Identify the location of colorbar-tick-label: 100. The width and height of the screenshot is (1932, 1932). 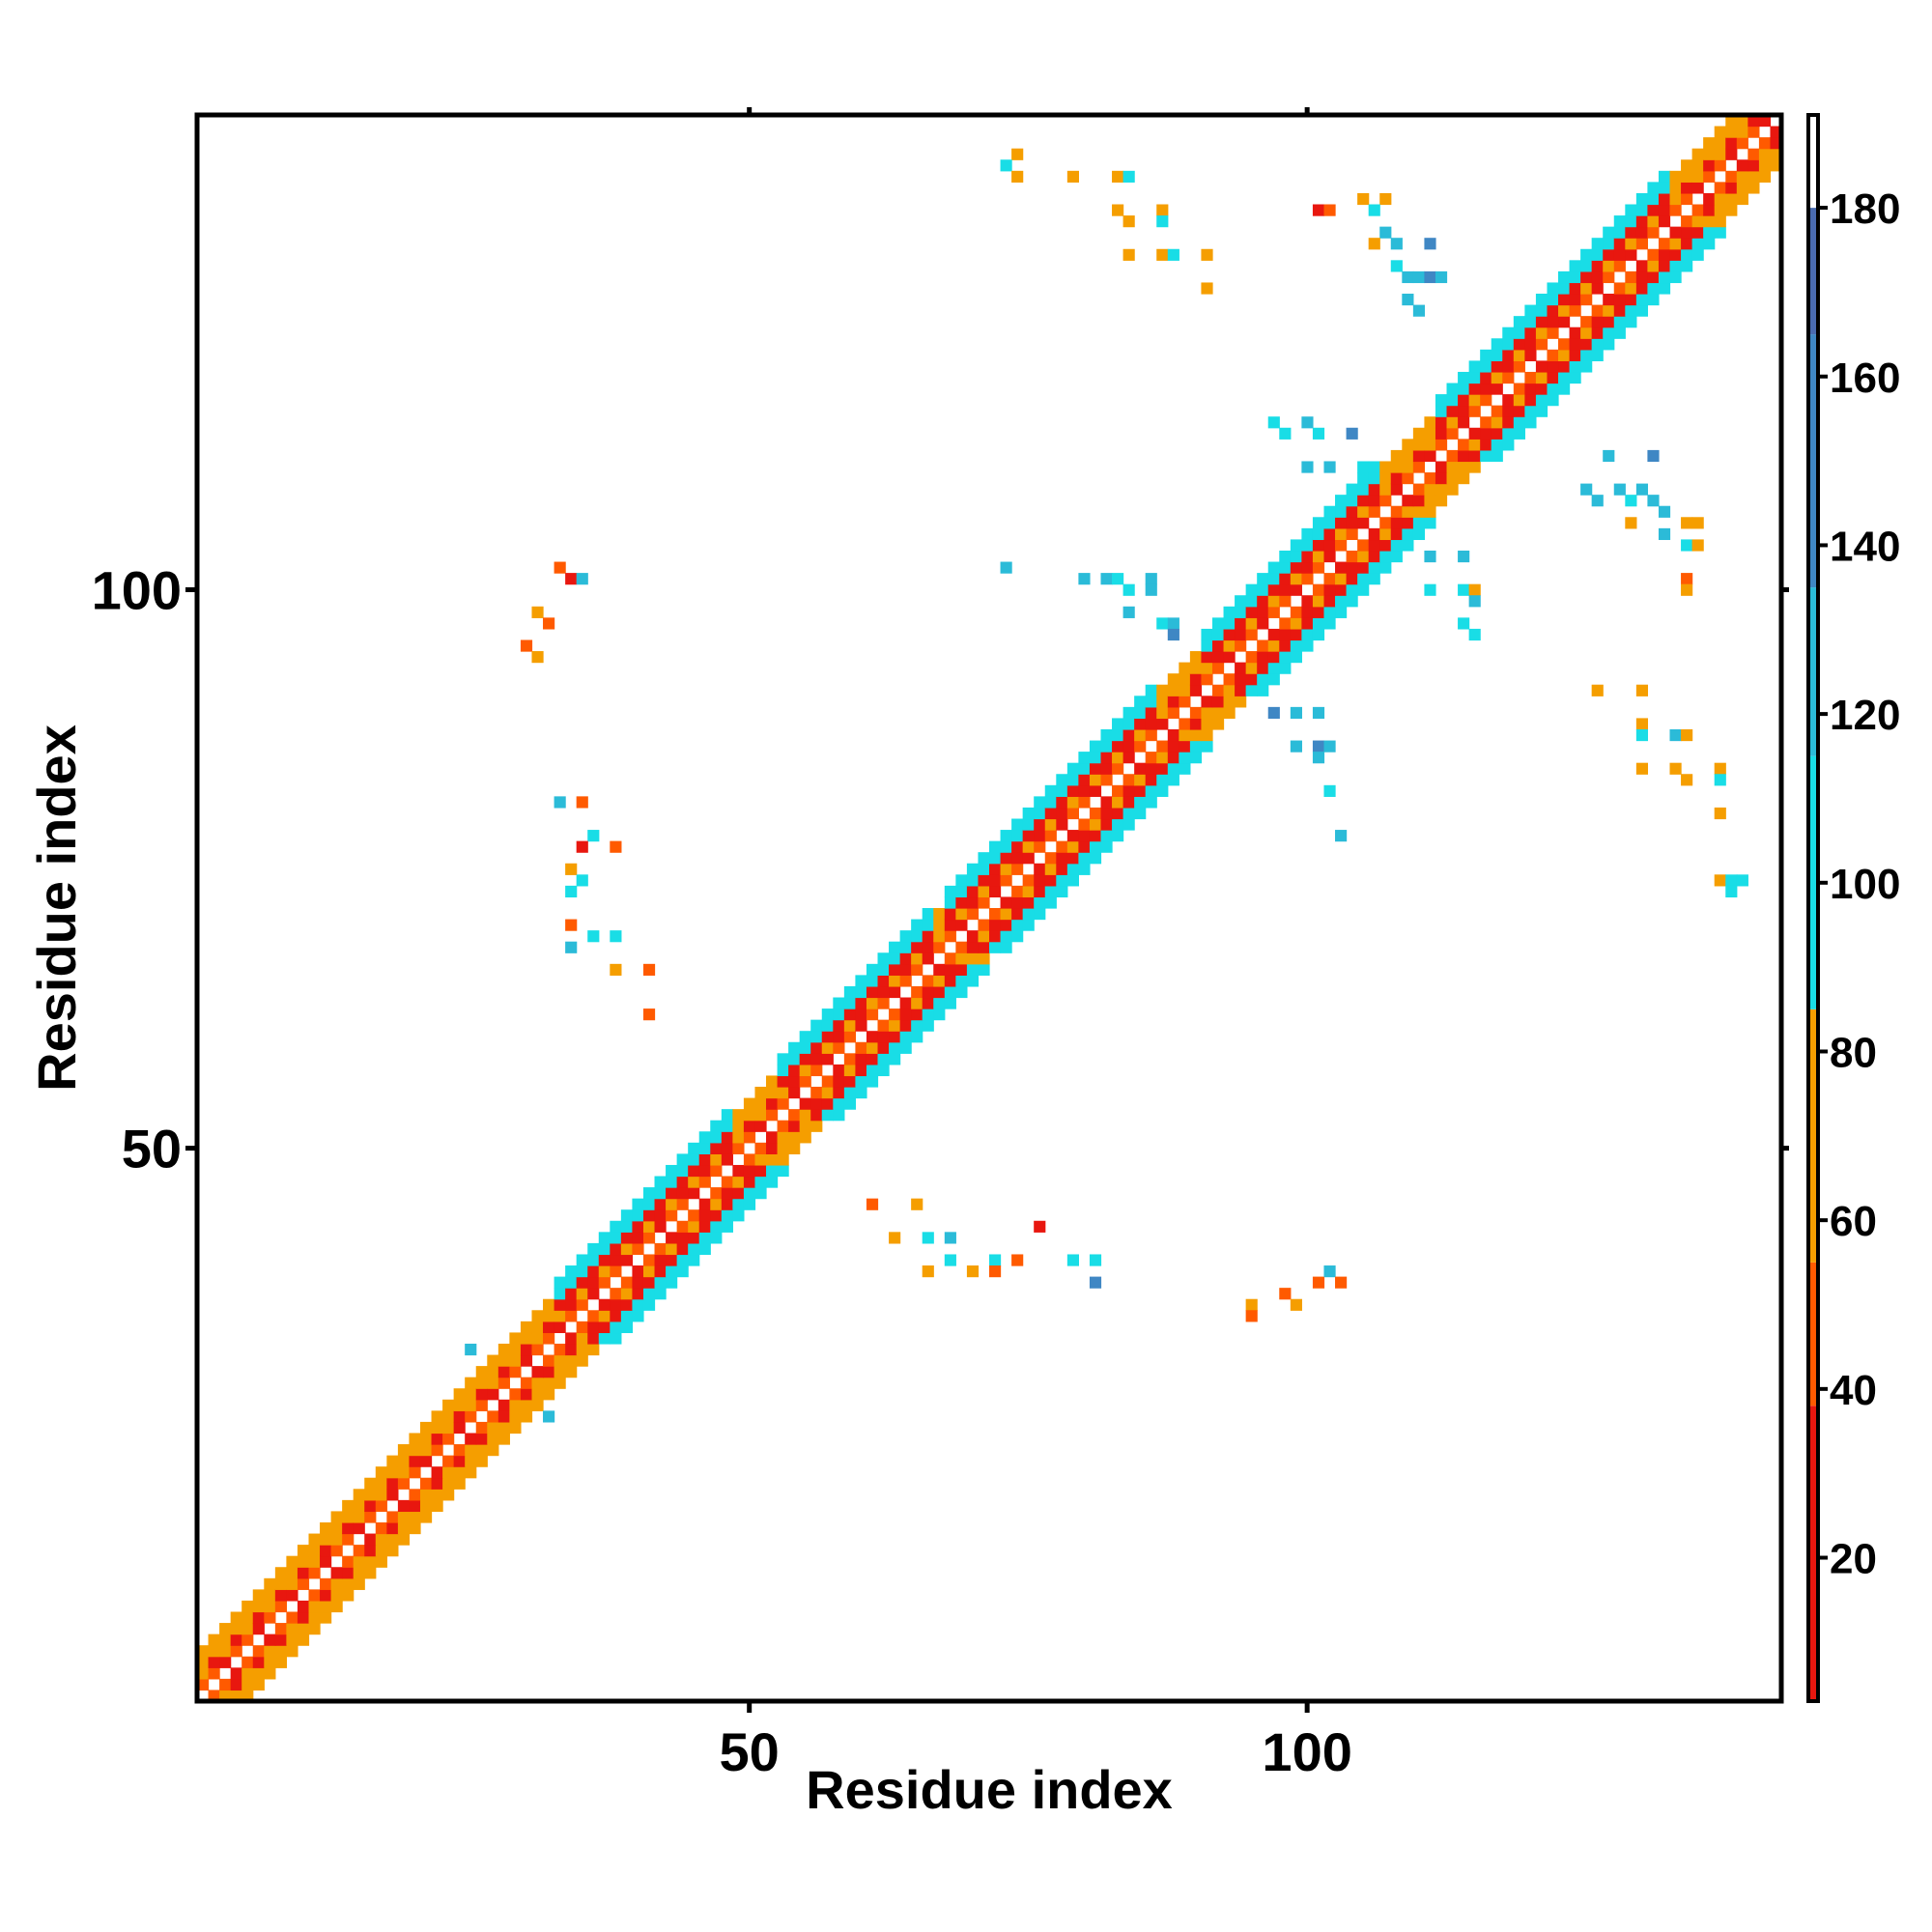
(1865, 884).